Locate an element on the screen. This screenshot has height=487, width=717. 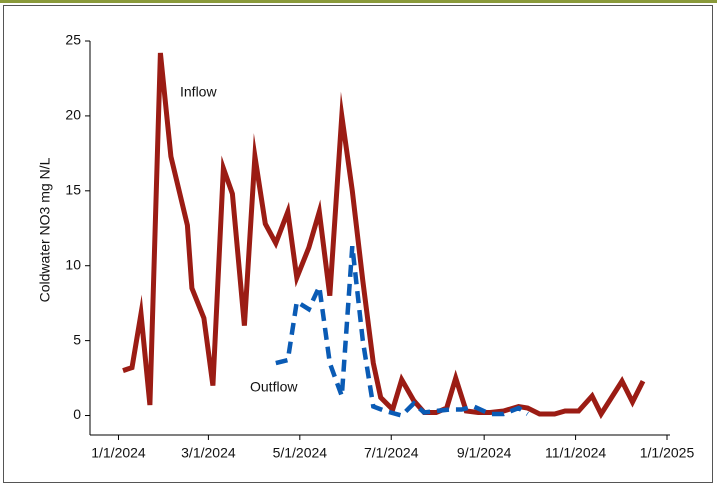
x-tick-label: 5/1/2024 is located at coordinates (300, 453).